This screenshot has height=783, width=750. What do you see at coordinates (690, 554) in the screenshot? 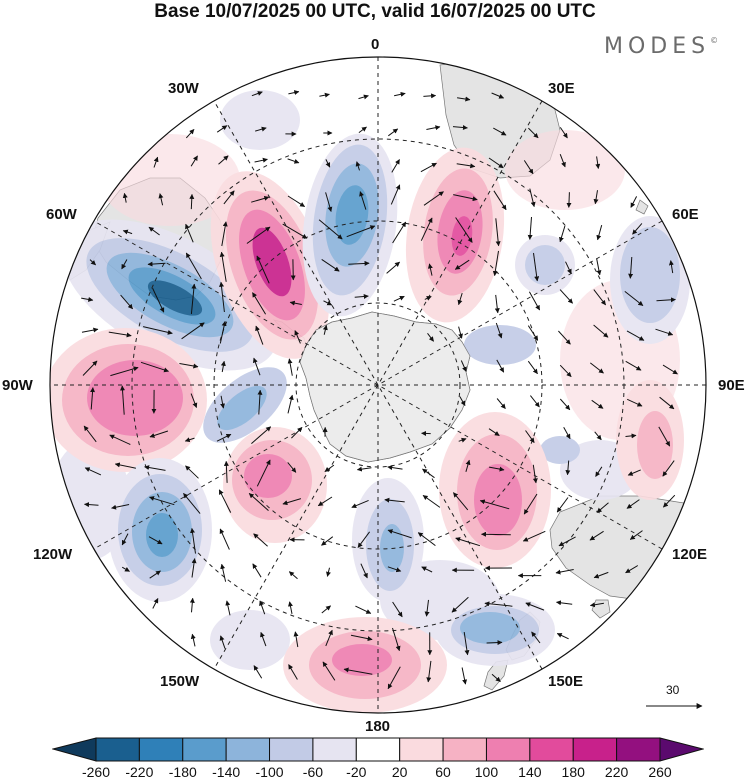
I see `lon-label-120e: 120E` at bounding box center [690, 554].